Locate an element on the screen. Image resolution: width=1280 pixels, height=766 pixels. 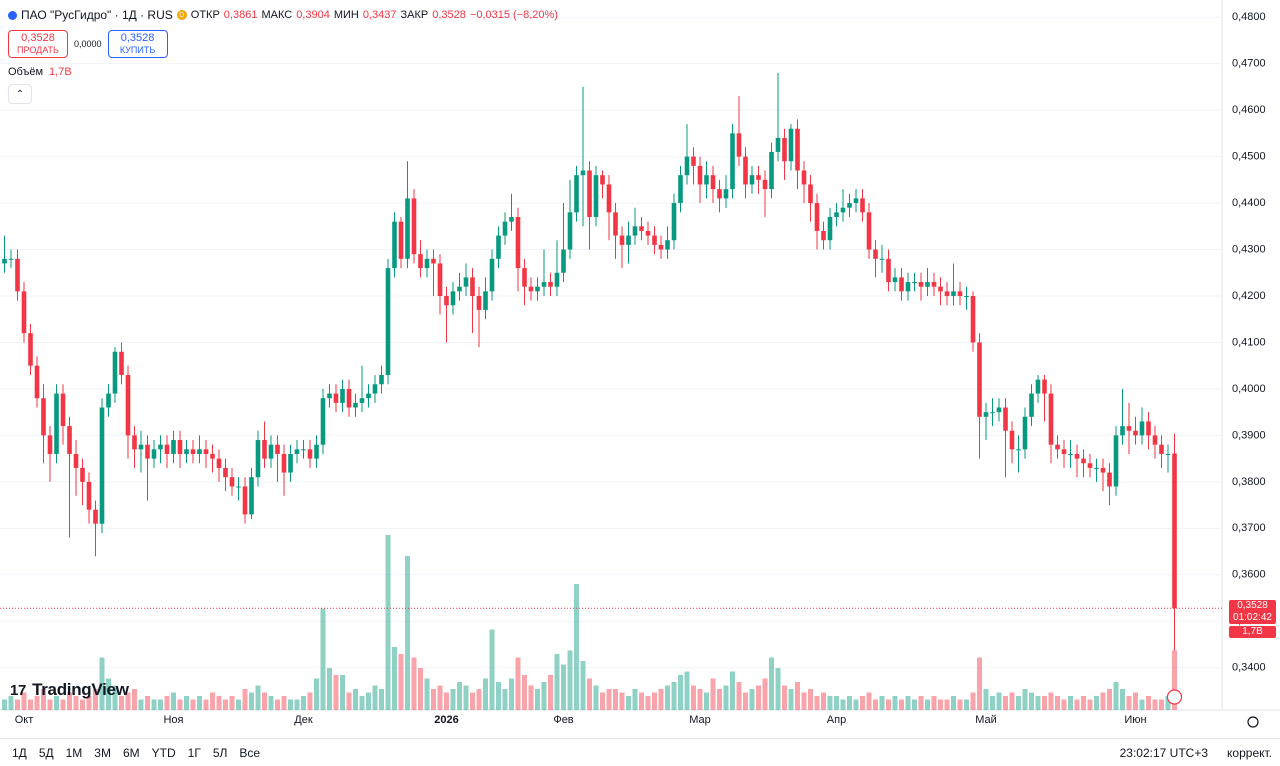
x-tick-label: Июн is located at coordinates (1135, 720).